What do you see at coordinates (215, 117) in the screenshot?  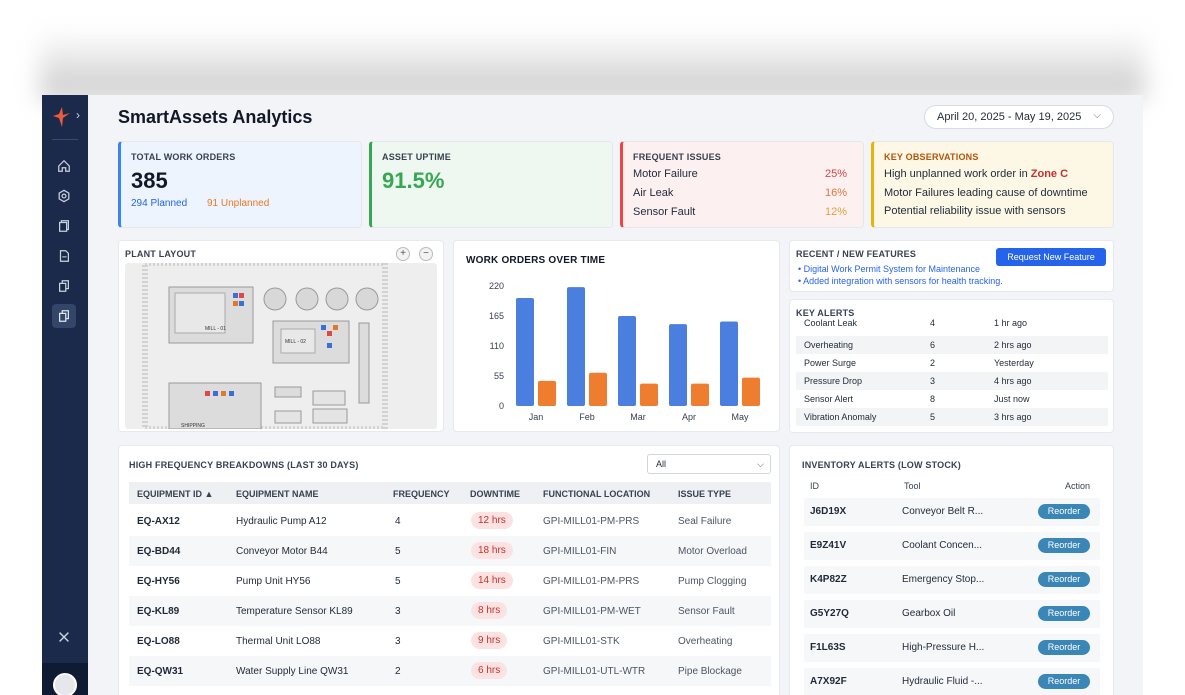 I see `page-title: SmartAssets Analytics` at bounding box center [215, 117].